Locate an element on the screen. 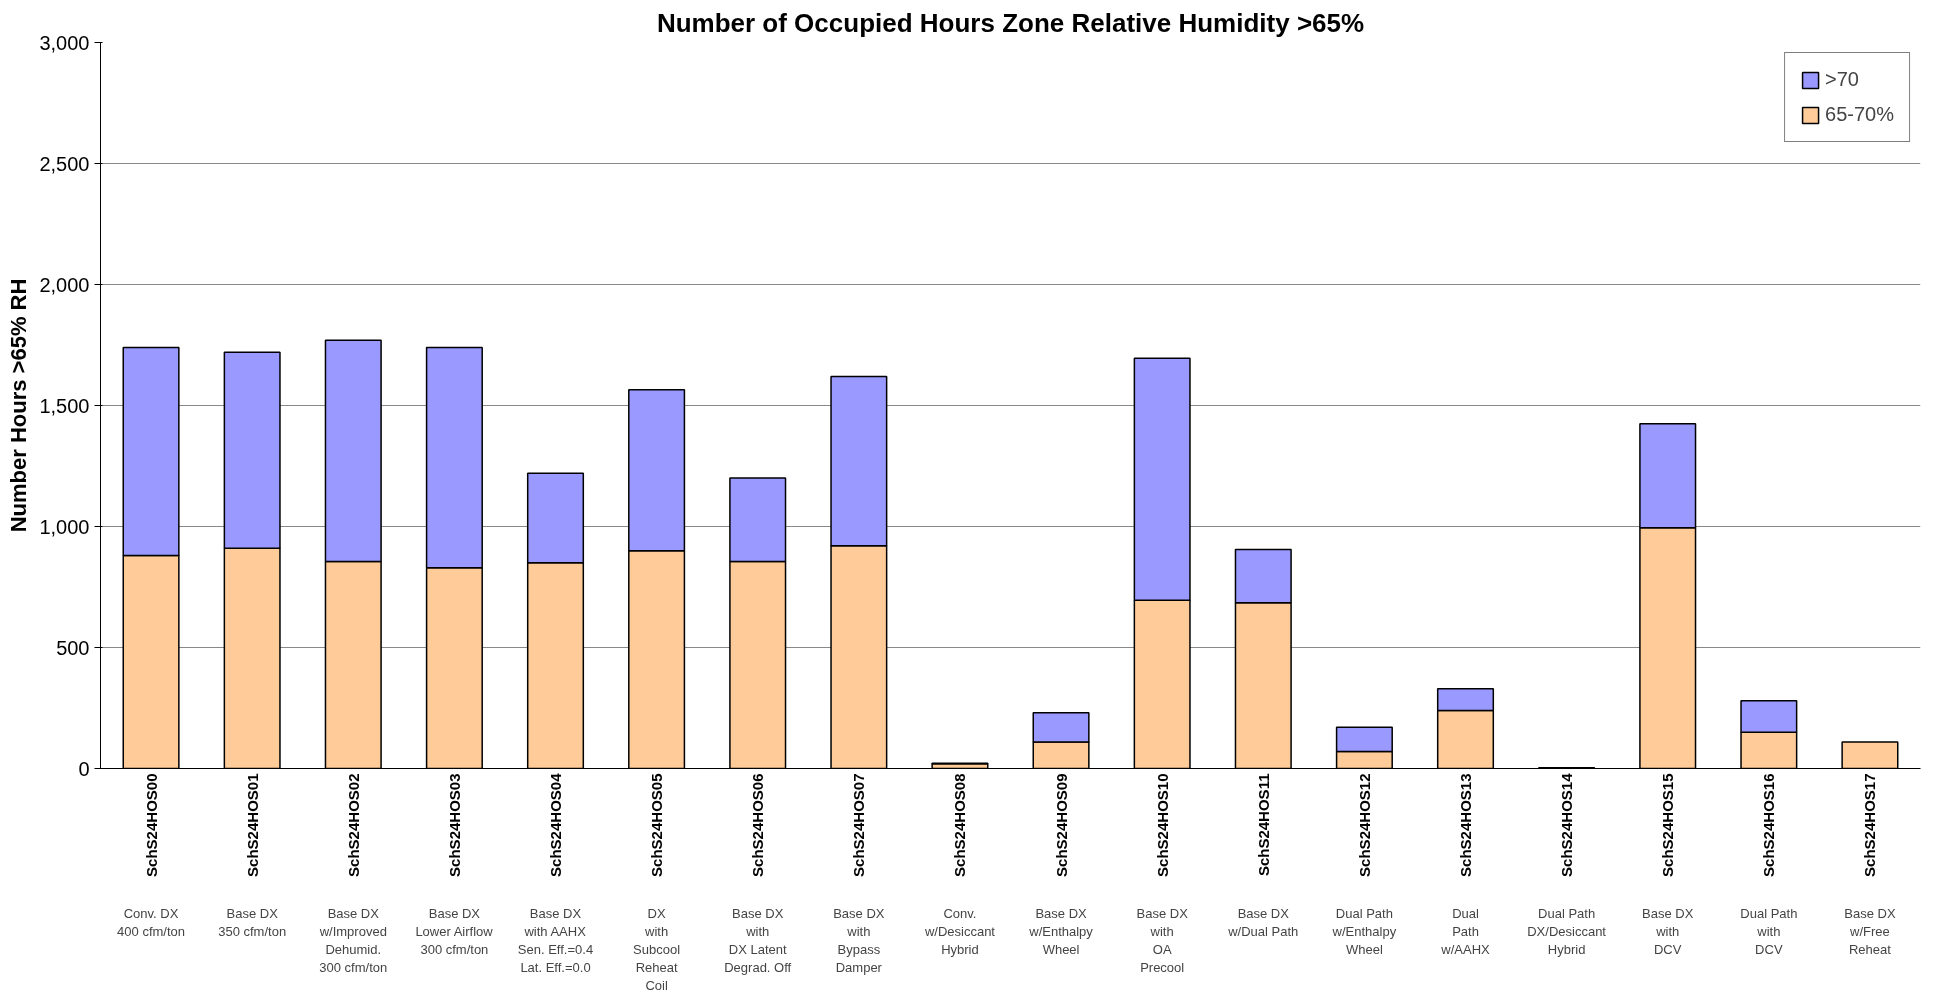 Image resolution: width=1944 pixels, height=1002 pixels. x-tick-label: SchS24HOS11 is located at coordinates (1263, 825).